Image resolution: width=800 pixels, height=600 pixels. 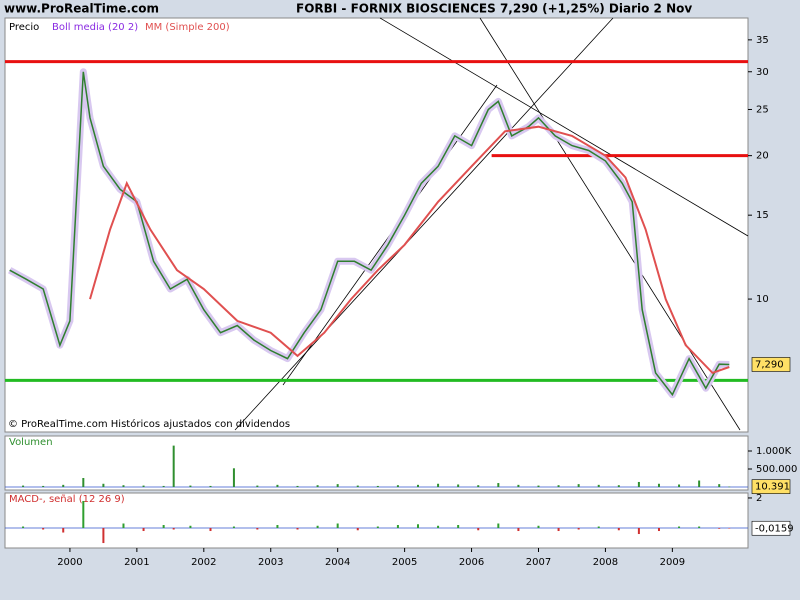 I want to click on x-tick-label: 2009, so click(x=672, y=562).